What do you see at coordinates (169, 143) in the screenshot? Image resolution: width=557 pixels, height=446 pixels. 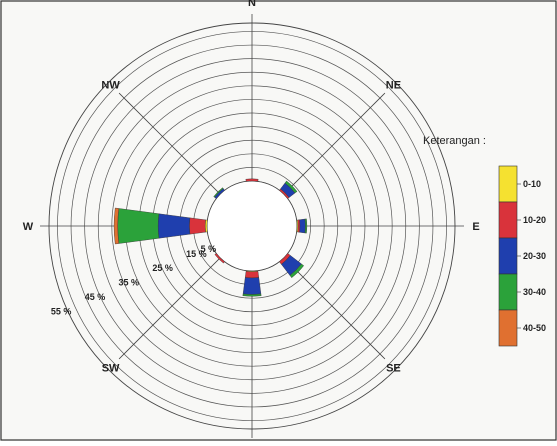 I see `spoke-nw` at bounding box center [169, 143].